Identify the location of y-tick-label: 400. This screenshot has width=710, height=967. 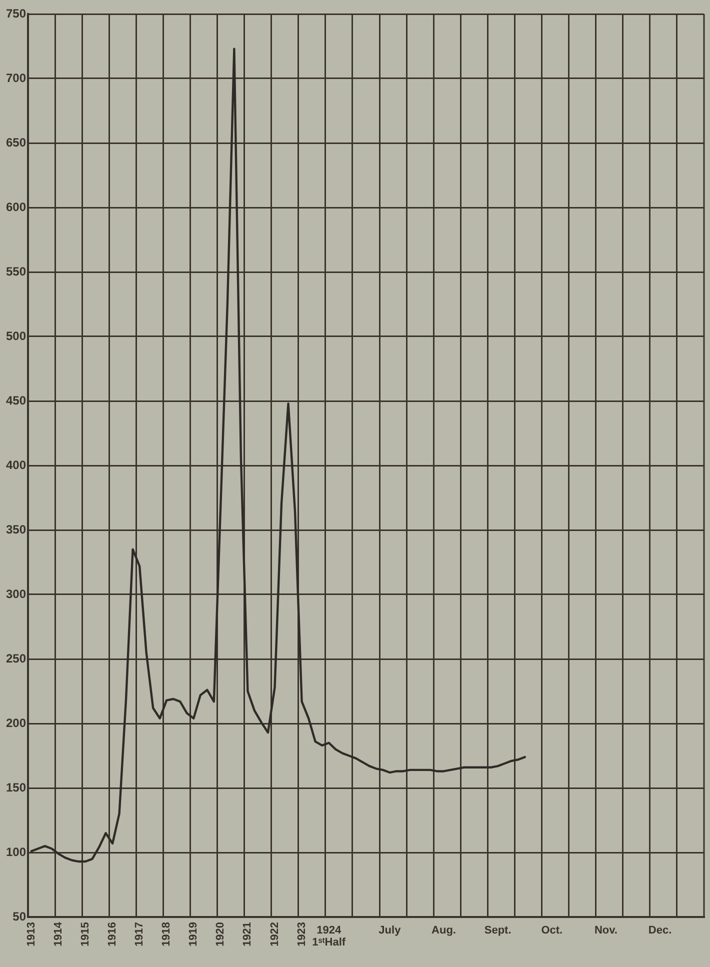
(16, 465).